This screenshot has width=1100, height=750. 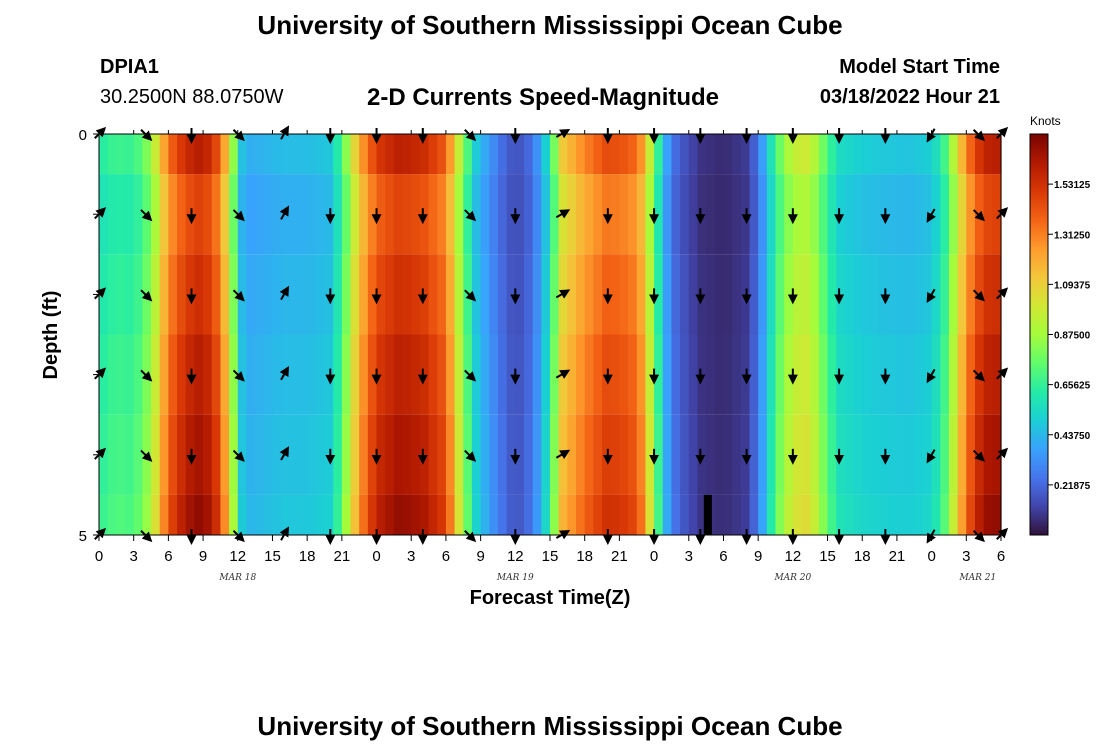 What do you see at coordinates (1045, 121) in the screenshot?
I see `colorbar-unit: Knots` at bounding box center [1045, 121].